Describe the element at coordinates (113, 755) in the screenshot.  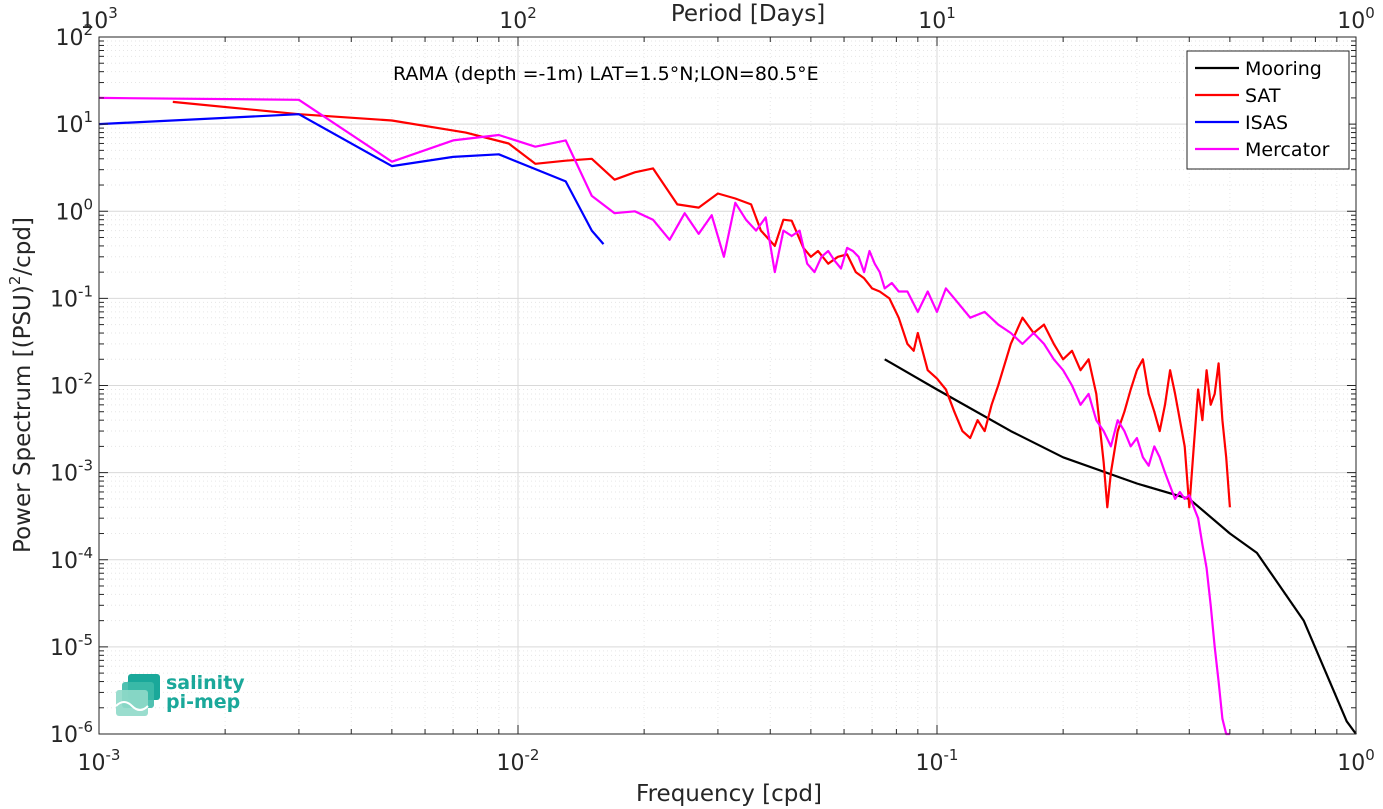
I see `x-tick-label-exp: -3` at that location.